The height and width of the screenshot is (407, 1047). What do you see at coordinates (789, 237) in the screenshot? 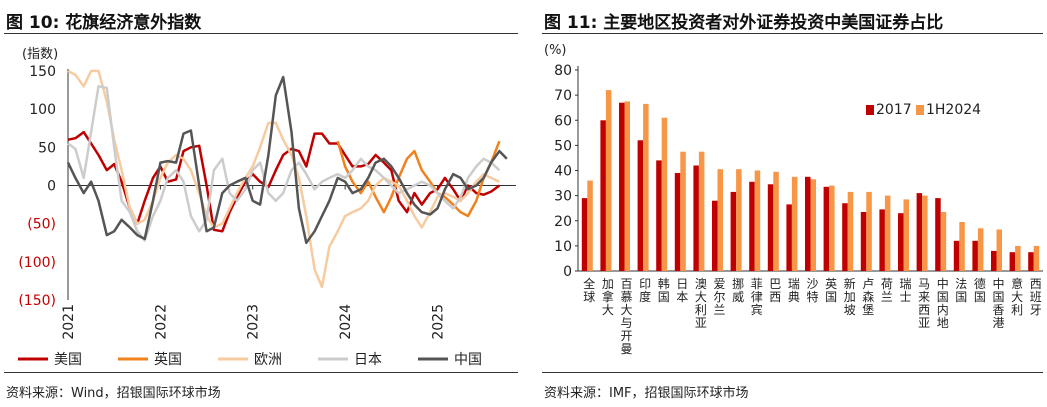
I see `bar-2017-瑞典` at bounding box center [789, 237].